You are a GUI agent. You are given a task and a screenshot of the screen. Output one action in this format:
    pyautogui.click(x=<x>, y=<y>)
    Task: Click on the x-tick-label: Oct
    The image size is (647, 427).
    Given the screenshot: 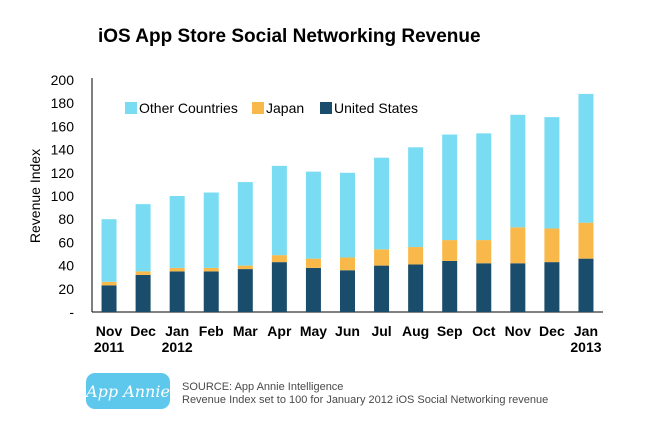 What is the action you would take?
    pyautogui.click(x=484, y=331)
    